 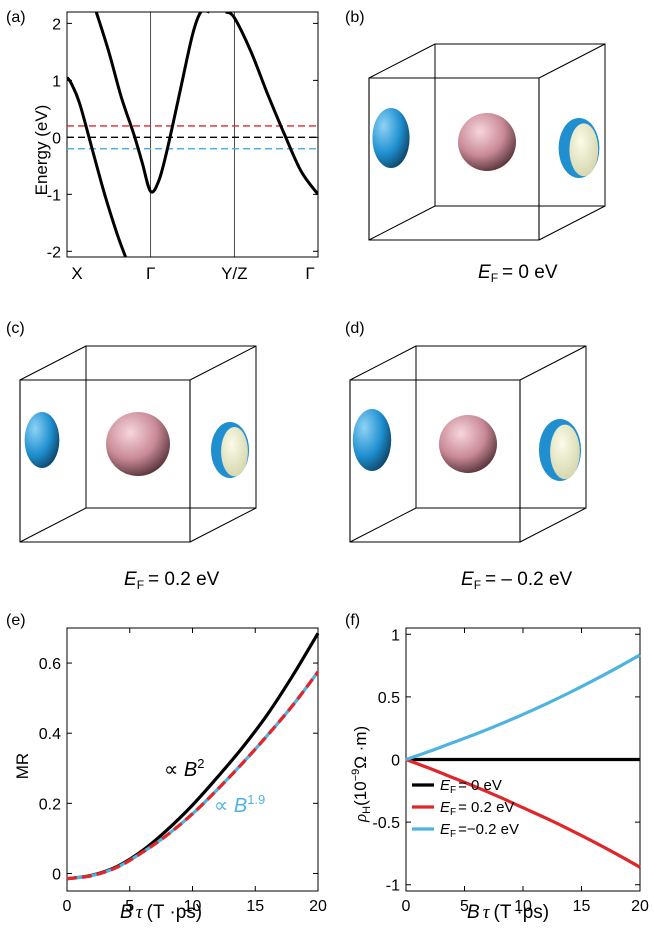 What do you see at coordinates (50, 664) in the screenshot?
I see `panel-e-ytick-label: 0.6` at bounding box center [50, 664].